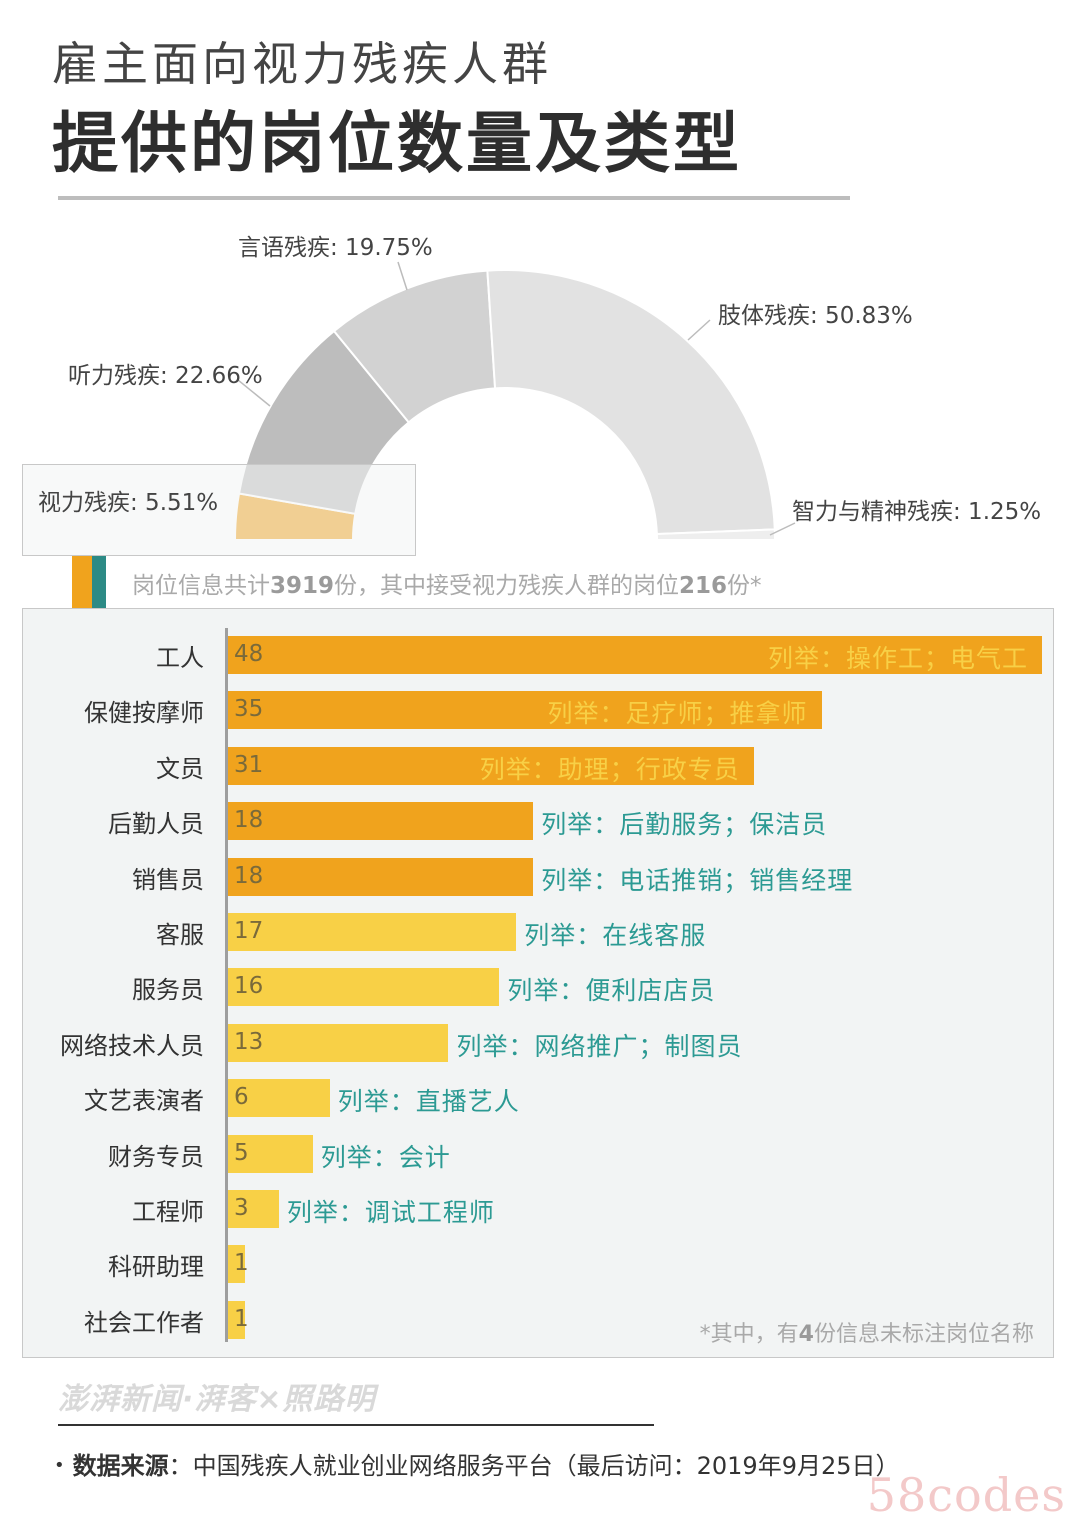 This screenshot has width=1080, height=1522. What do you see at coordinates (897, 658) in the screenshot?
I see `bar-example-label: 列举：操作工；电气工` at bounding box center [897, 658].